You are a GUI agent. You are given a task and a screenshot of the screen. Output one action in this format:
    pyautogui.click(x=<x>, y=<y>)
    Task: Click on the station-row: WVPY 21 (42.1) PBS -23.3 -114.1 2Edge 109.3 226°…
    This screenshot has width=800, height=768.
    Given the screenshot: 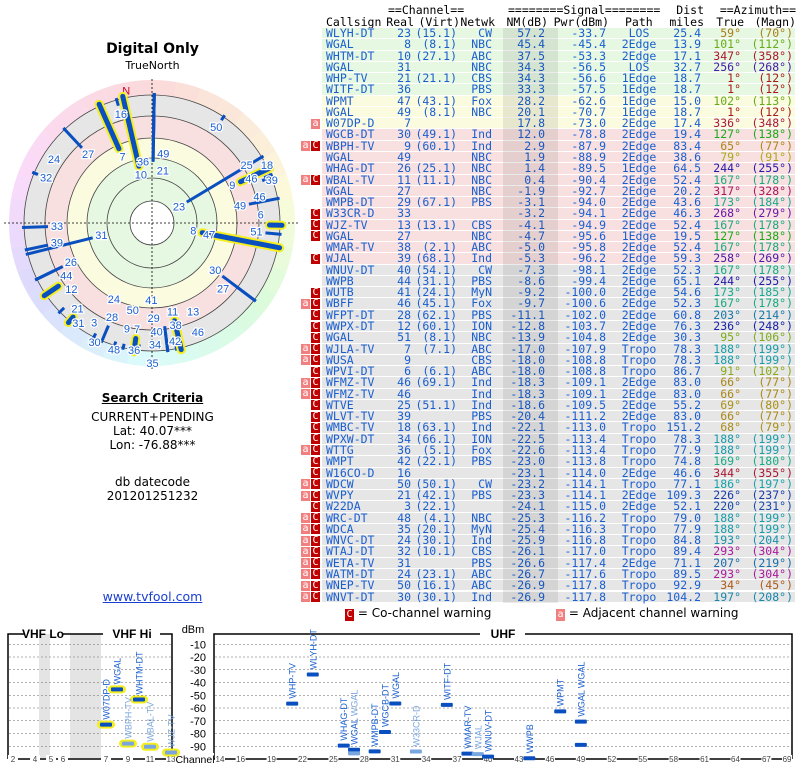 What is the action you would take?
    pyautogui.click(x=558, y=495)
    